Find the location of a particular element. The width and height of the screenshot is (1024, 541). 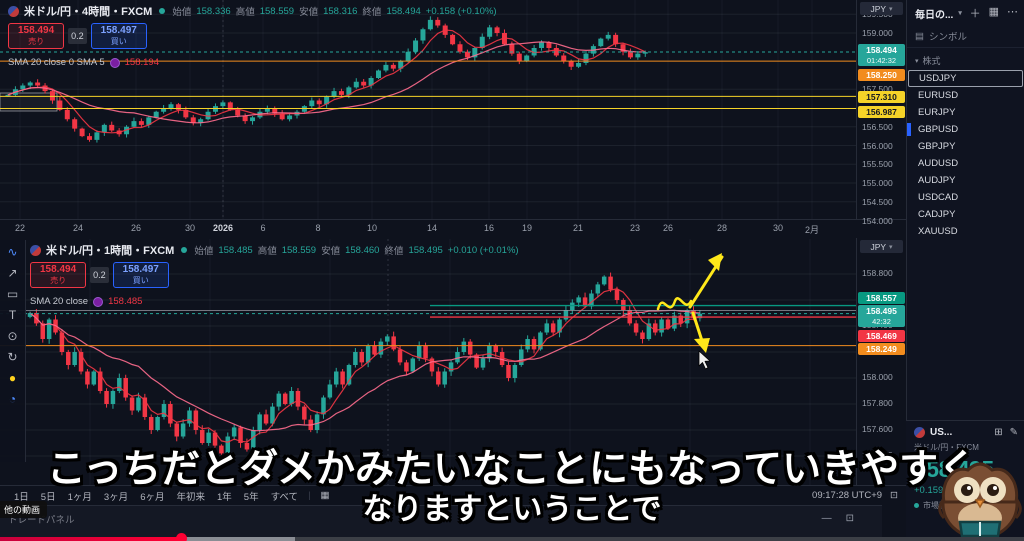

timeframe-button-すべて: すべて is located at coordinates (284, 497).